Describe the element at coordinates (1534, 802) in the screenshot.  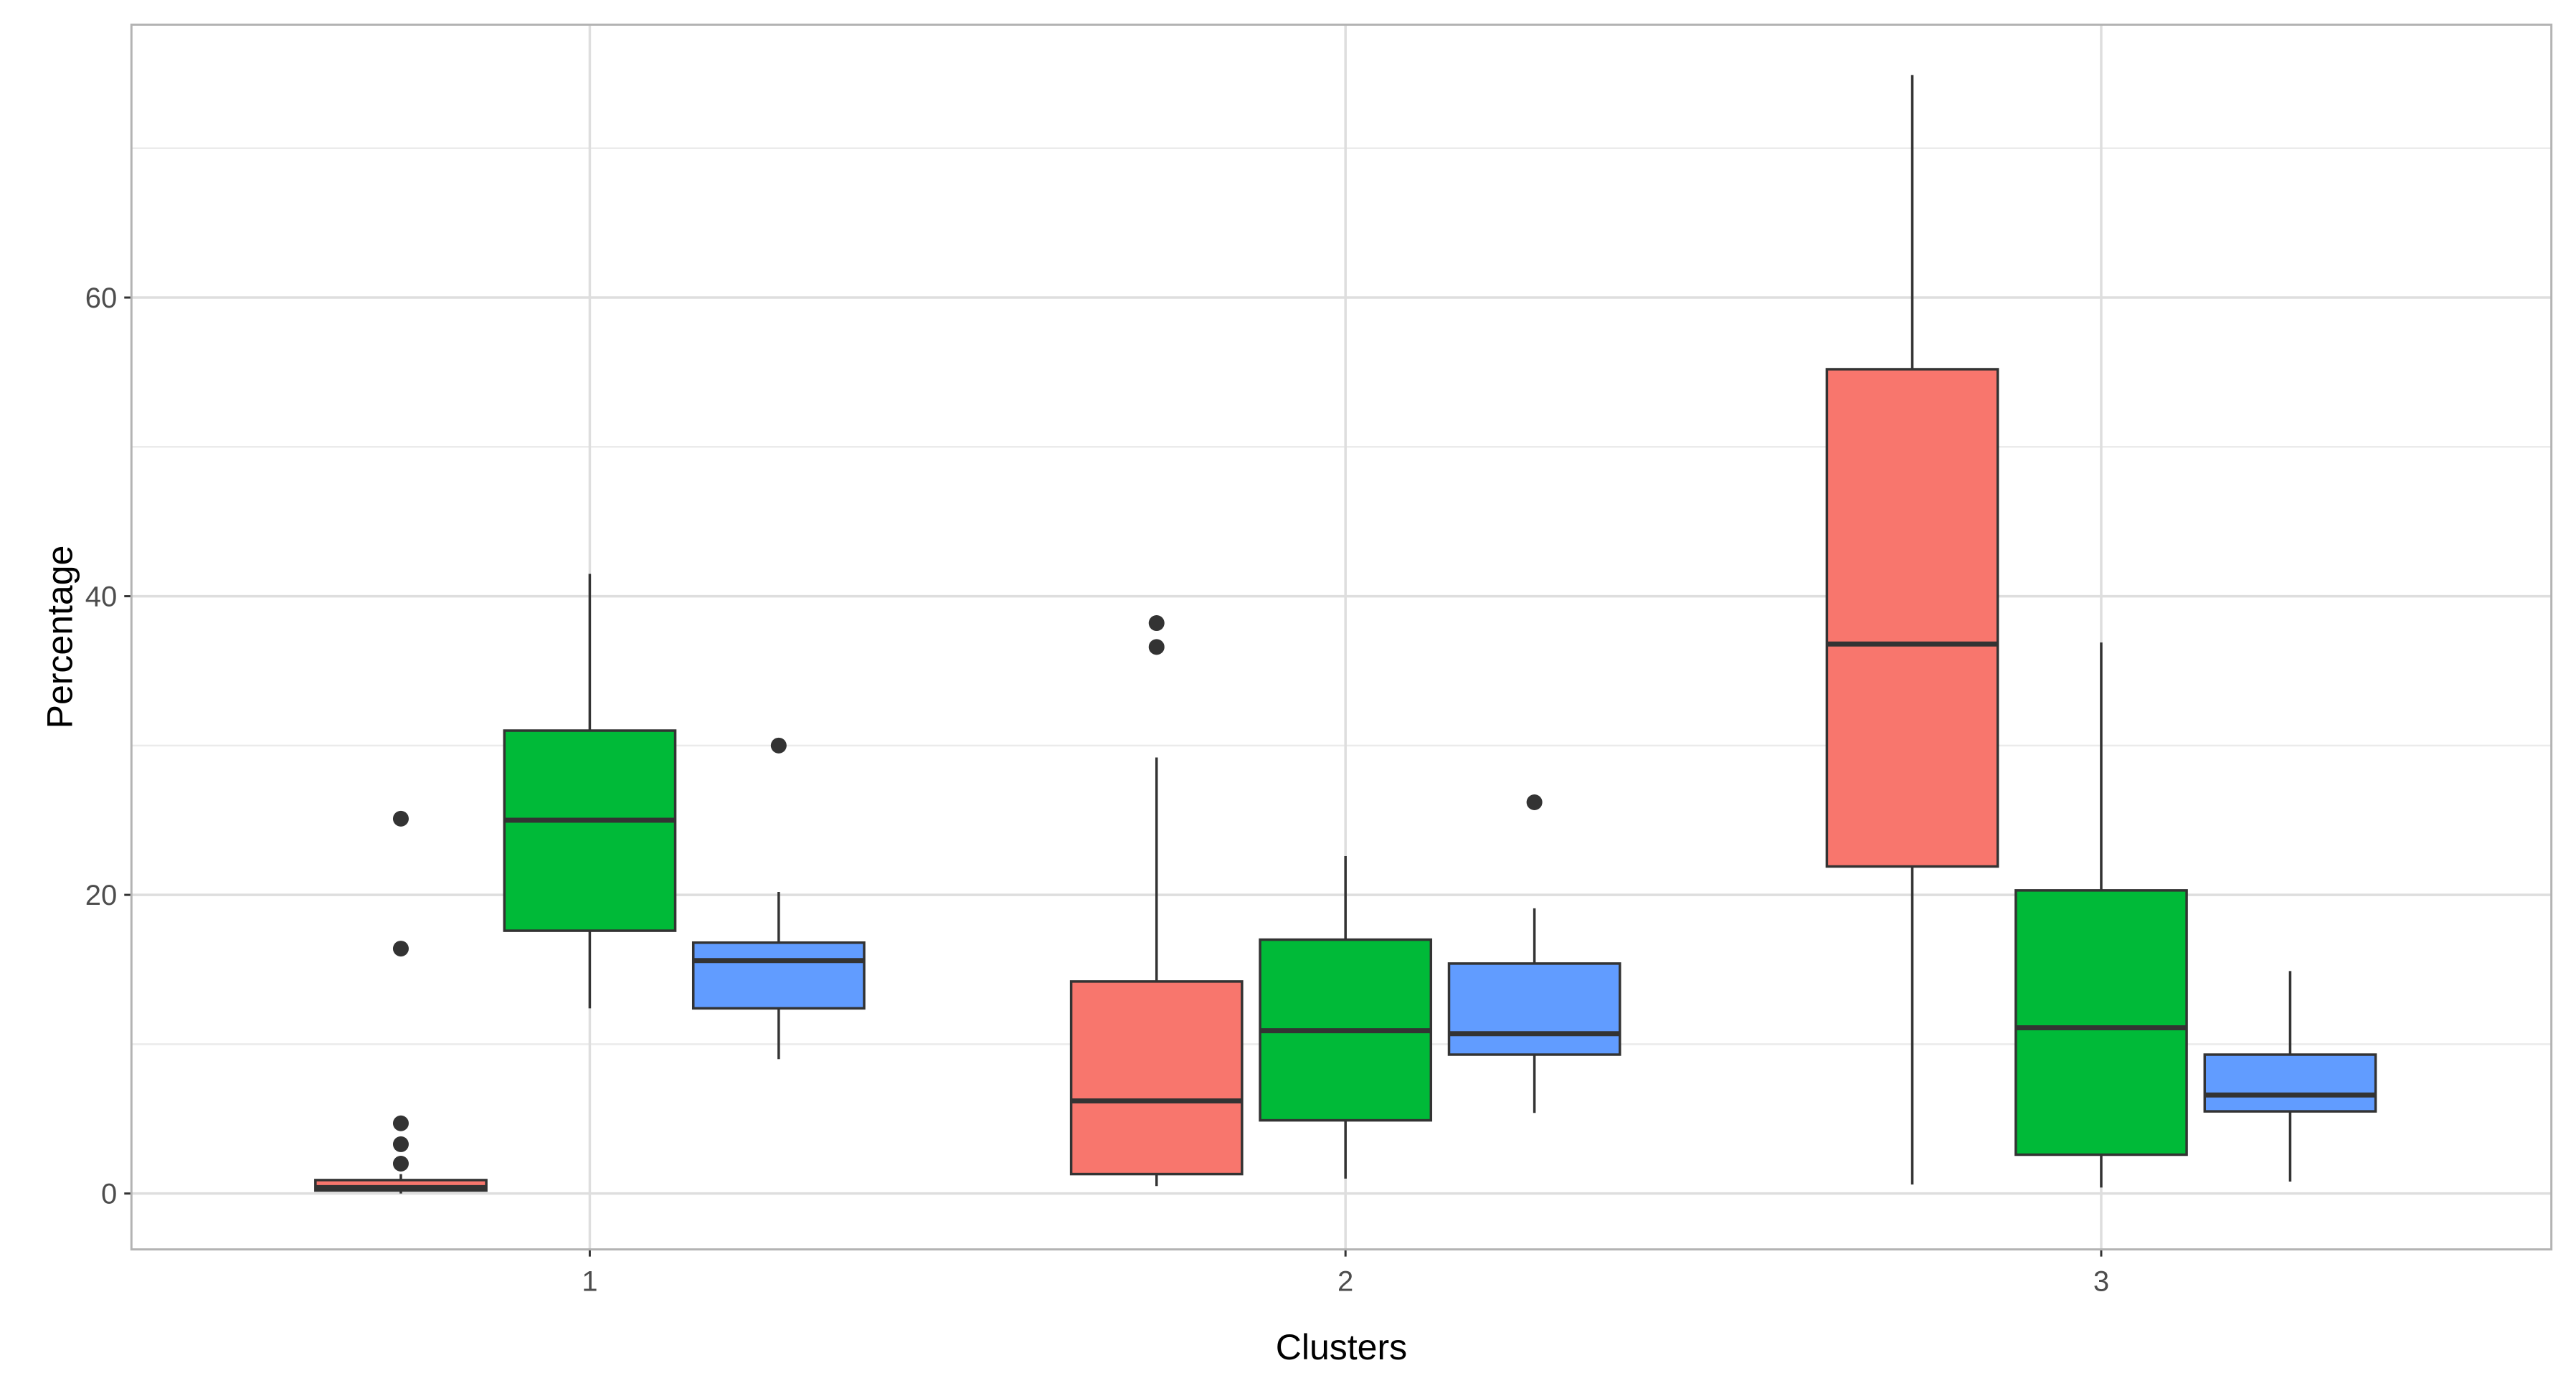
I see `box-2-3-outlier-point` at that location.